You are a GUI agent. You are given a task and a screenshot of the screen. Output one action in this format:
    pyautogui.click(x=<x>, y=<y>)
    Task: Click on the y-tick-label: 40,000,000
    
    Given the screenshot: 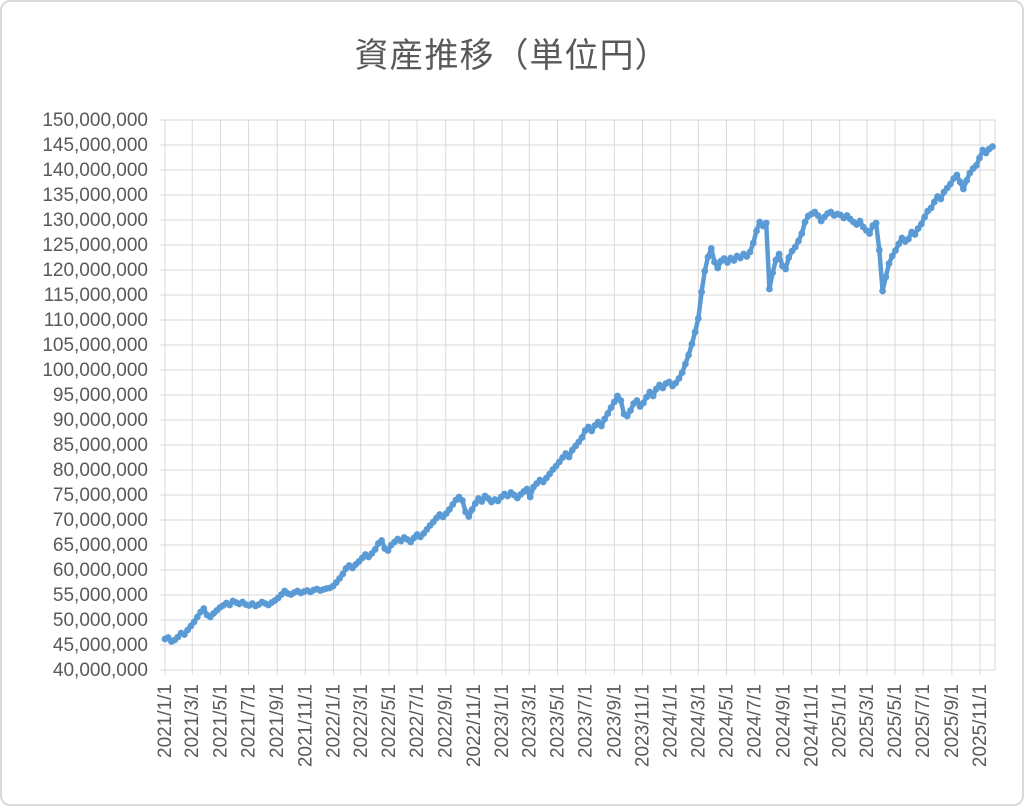 What is the action you would take?
    pyautogui.click(x=100, y=670)
    